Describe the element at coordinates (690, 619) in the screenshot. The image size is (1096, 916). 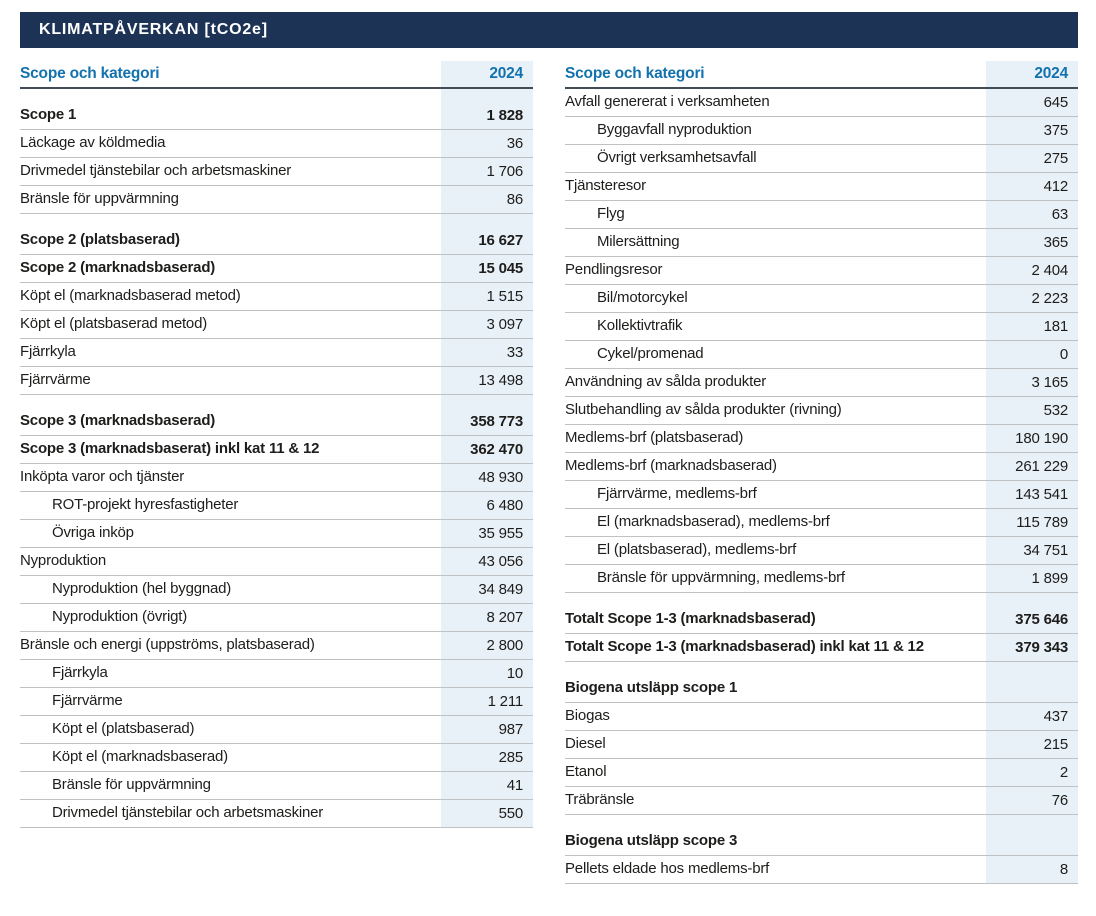
I see `category-cell: Totalt Scope 1-3 (marknadsbaserad)` at that location.